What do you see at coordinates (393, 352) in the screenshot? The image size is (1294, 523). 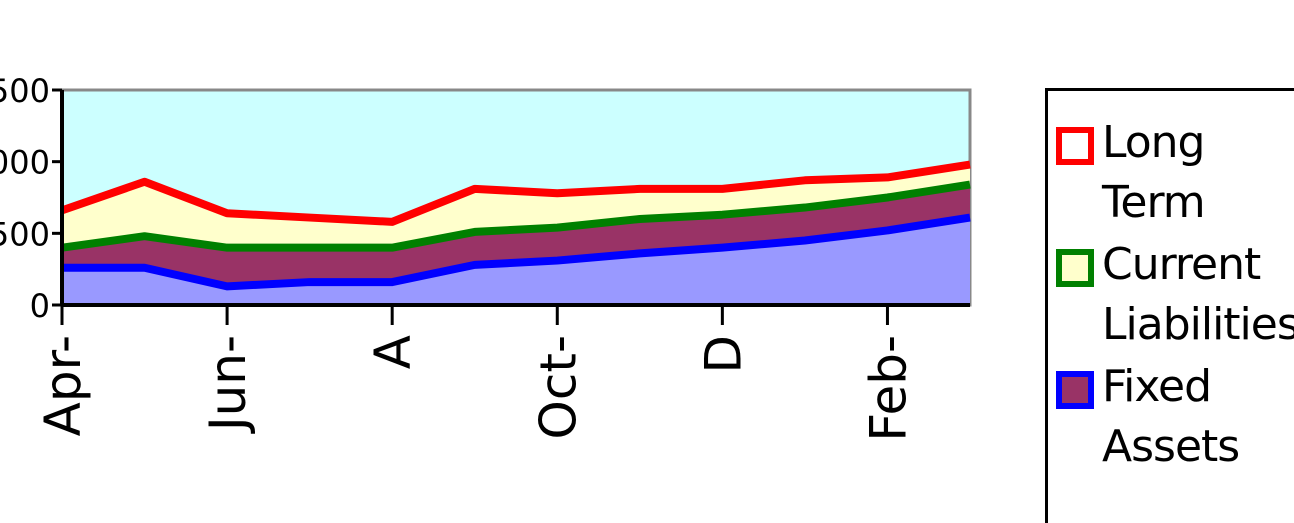 I see `x-tick-label: A` at bounding box center [393, 352].